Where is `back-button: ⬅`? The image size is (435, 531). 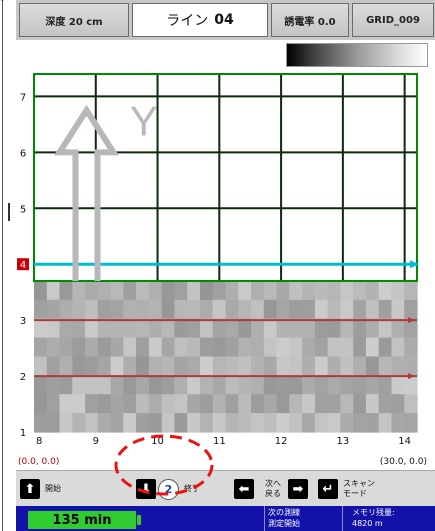
back-button: ⬅ is located at coordinates (244, 489).